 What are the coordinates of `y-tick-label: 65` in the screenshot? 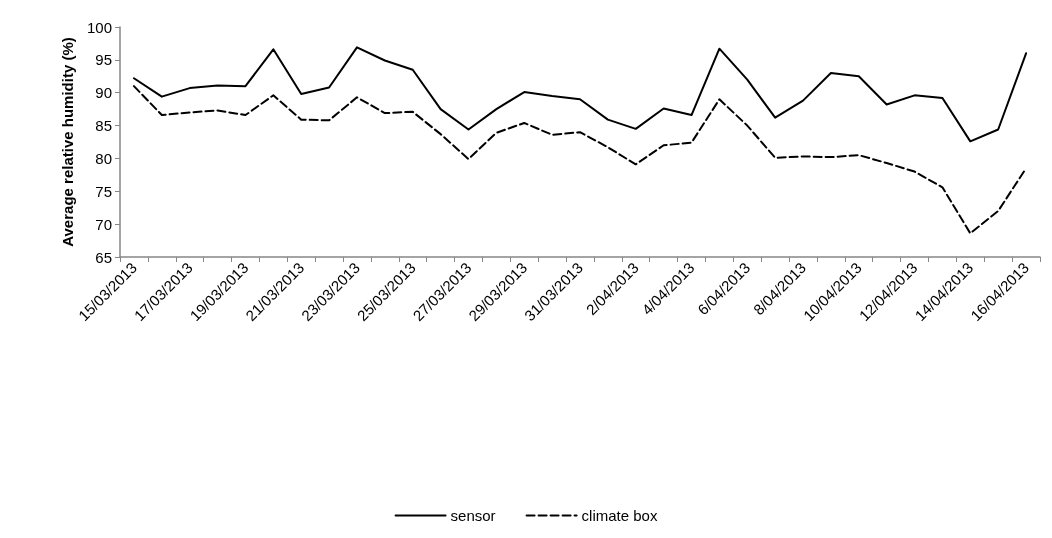 It's located at (103, 257).